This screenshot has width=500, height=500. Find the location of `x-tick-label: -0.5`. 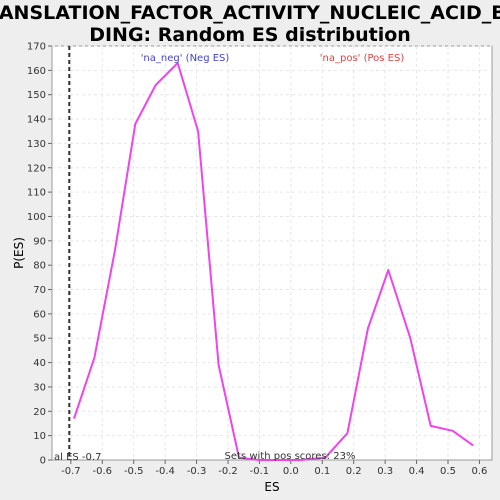

x-tick-label: -0.5 is located at coordinates (134, 471).